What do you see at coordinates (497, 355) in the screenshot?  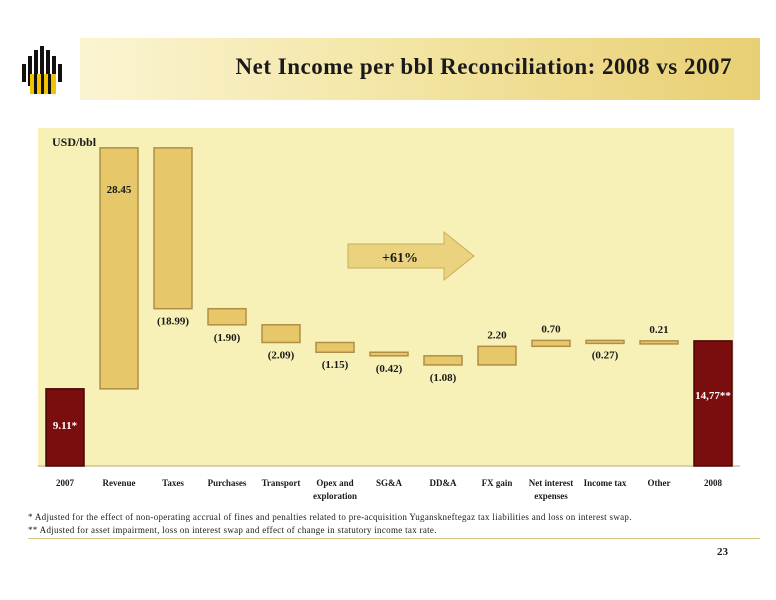 I see `bar-fx-gain` at bounding box center [497, 355].